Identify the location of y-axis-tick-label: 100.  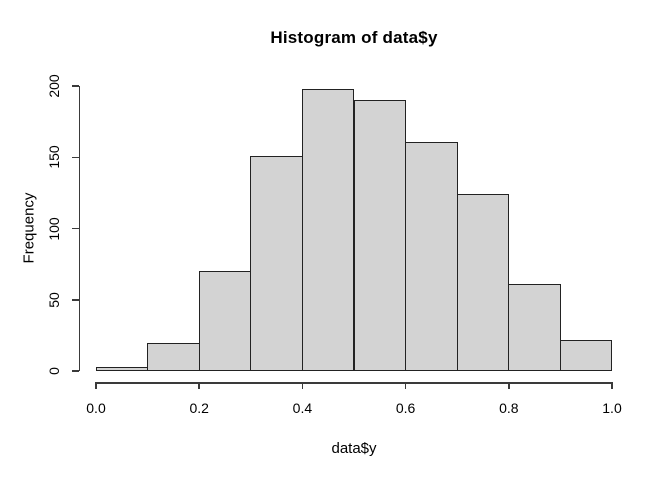
(54, 228).